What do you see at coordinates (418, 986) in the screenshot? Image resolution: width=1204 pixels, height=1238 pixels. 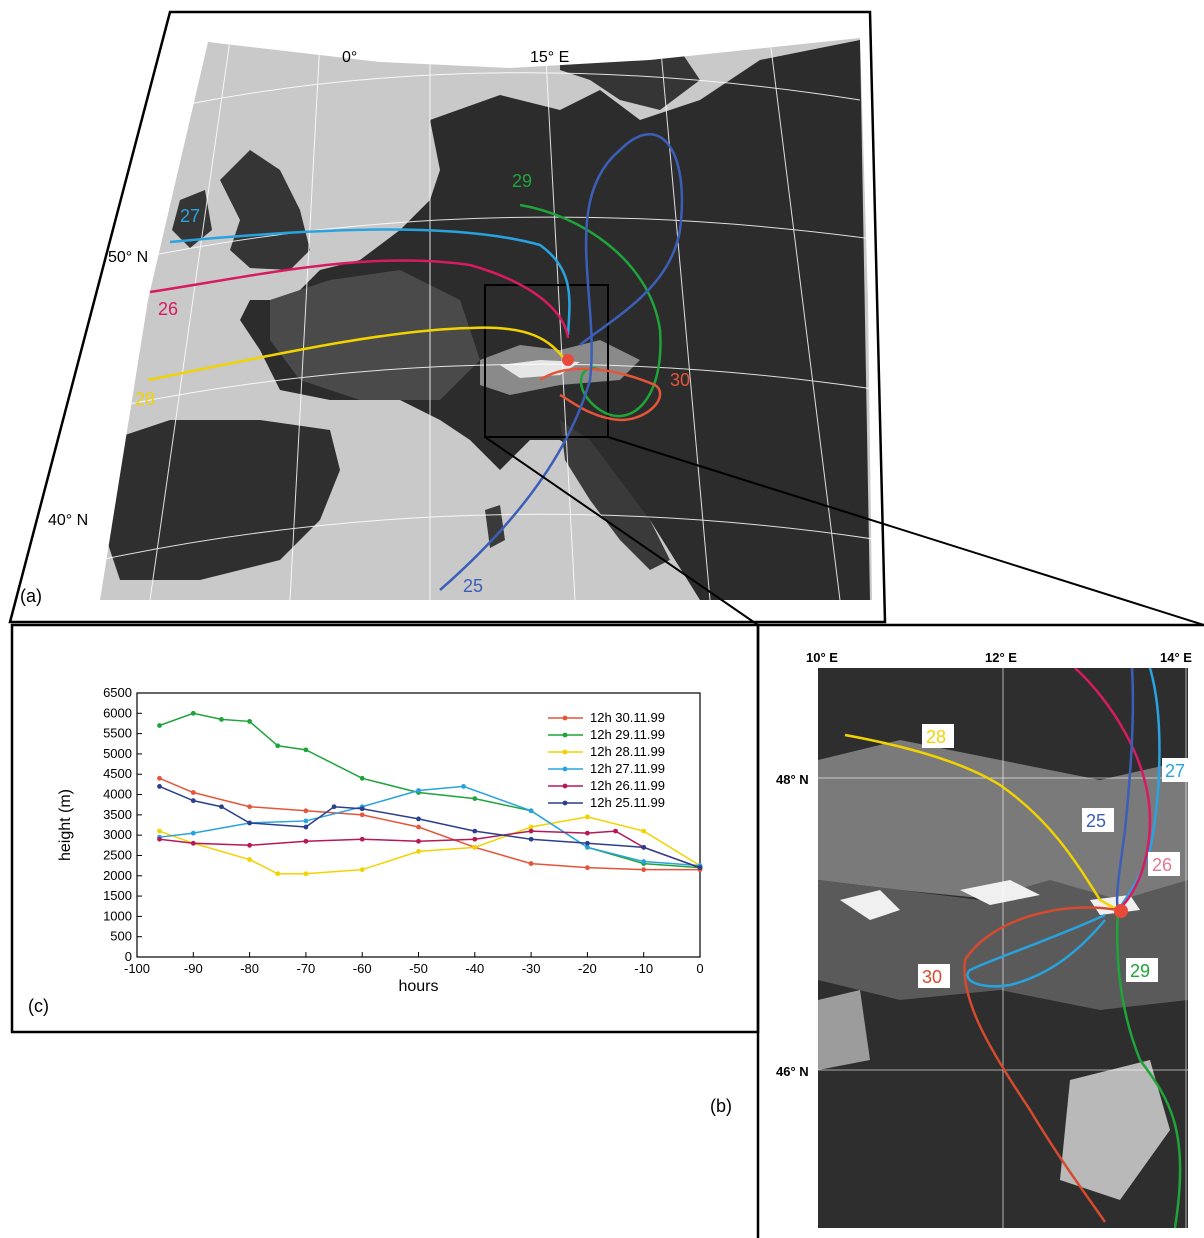 I see `x-axis-label: hours` at bounding box center [418, 986].